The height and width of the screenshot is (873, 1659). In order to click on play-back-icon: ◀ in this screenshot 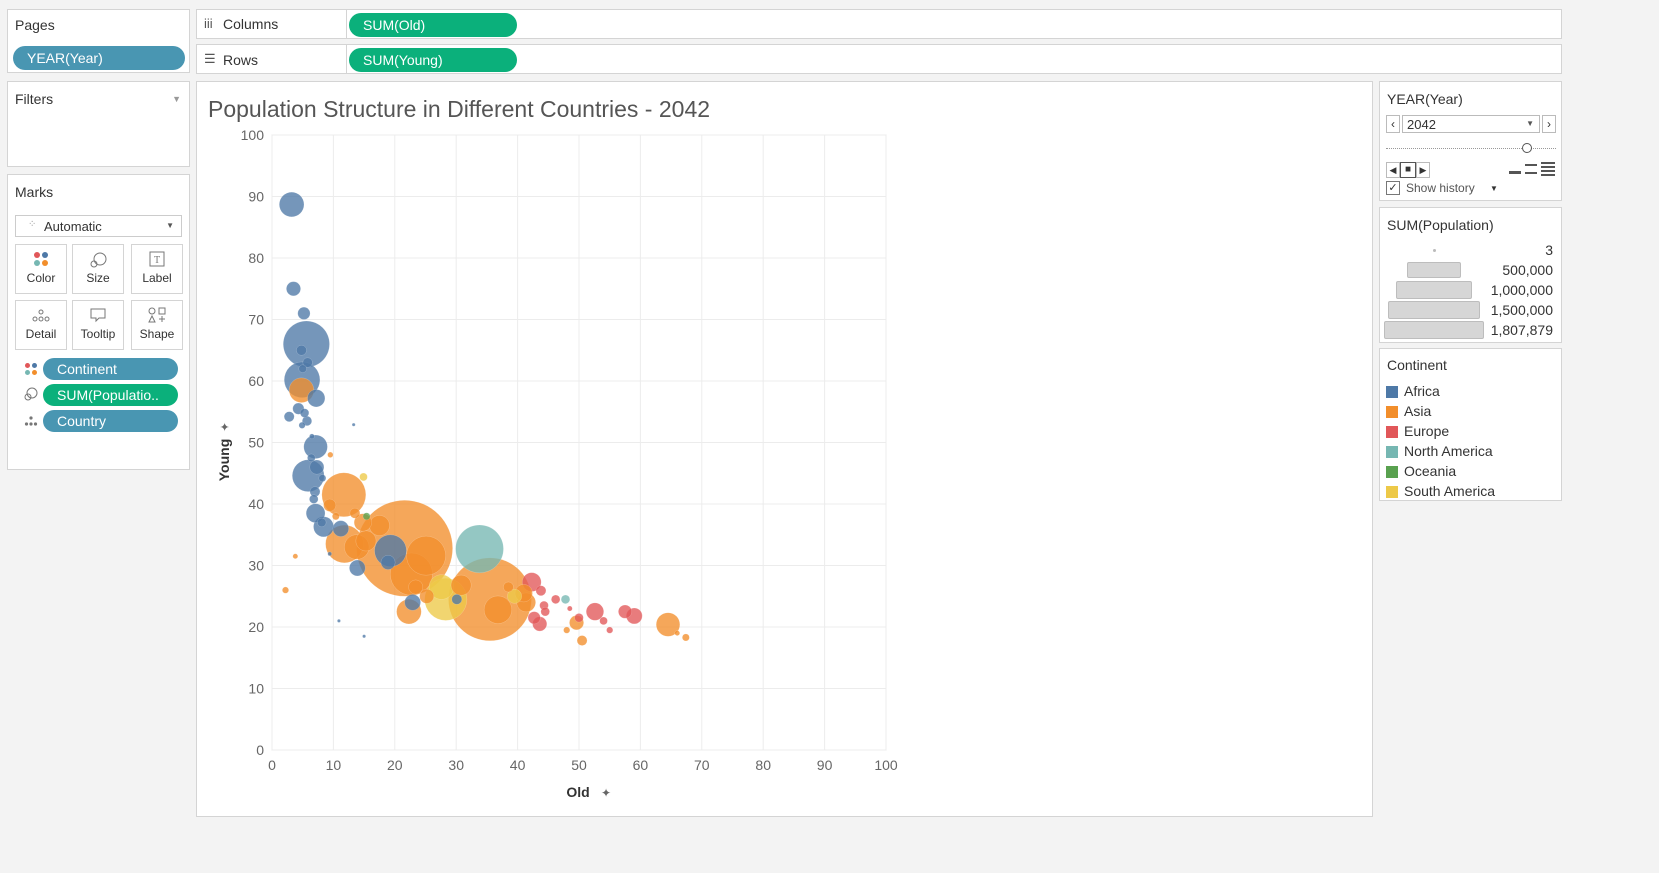, I will do `click(1393, 170)`.